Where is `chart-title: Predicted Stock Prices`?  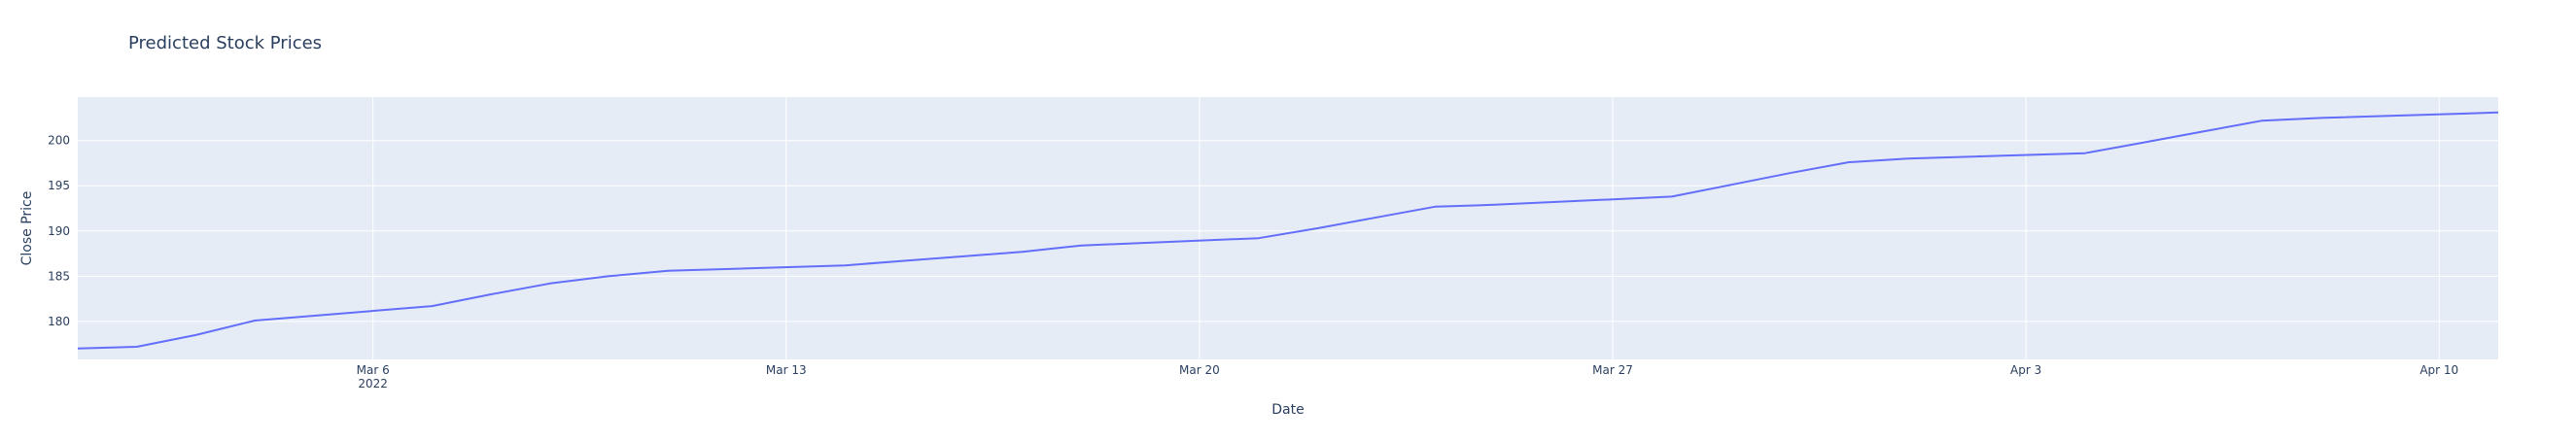
chart-title: Predicted Stock Prices is located at coordinates (225, 43).